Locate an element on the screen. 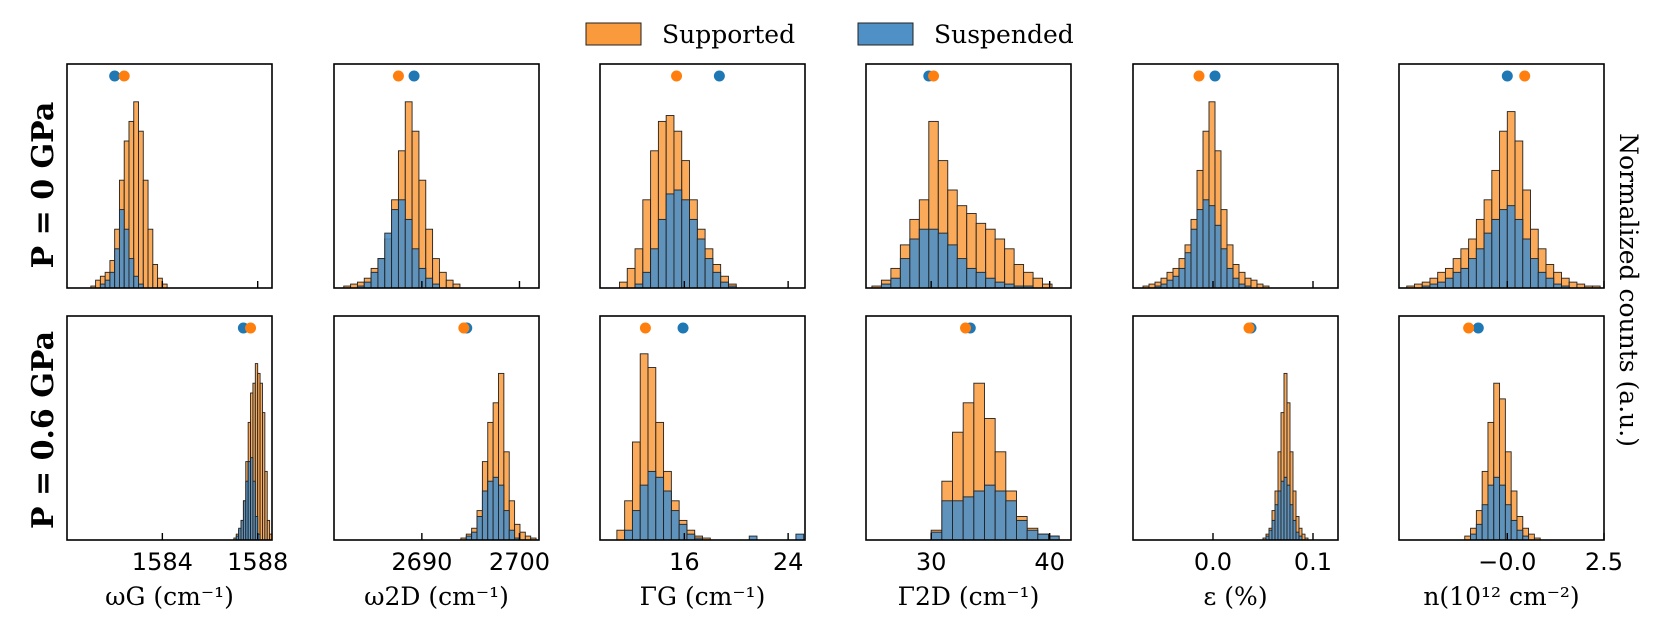  x-tick-label: 16 is located at coordinates (684, 562).